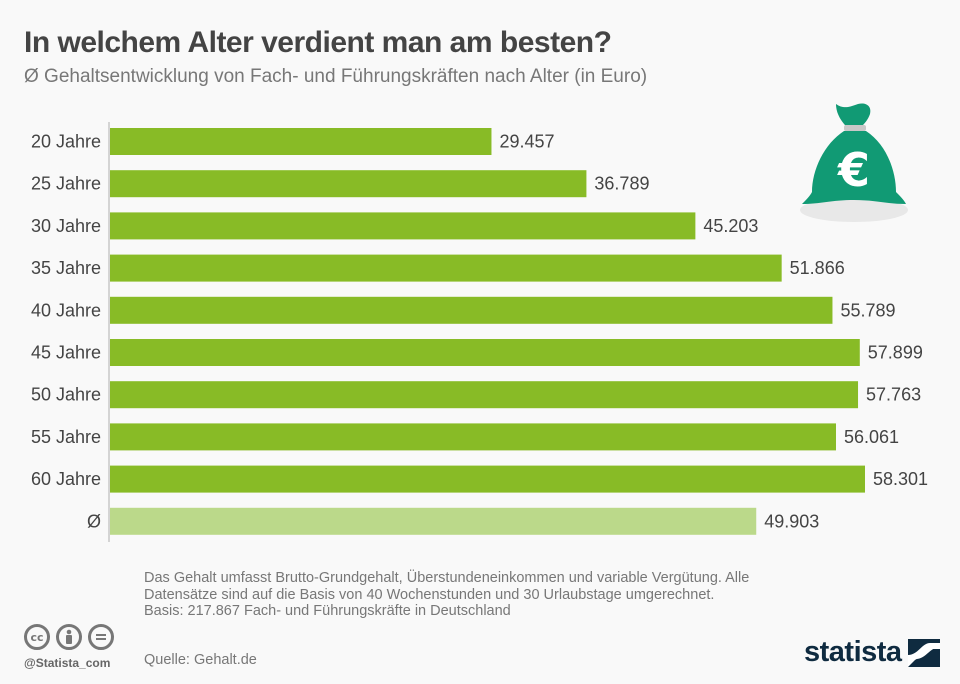  What do you see at coordinates (526, 142) in the screenshot?
I see `value-label: 29.457` at bounding box center [526, 142].